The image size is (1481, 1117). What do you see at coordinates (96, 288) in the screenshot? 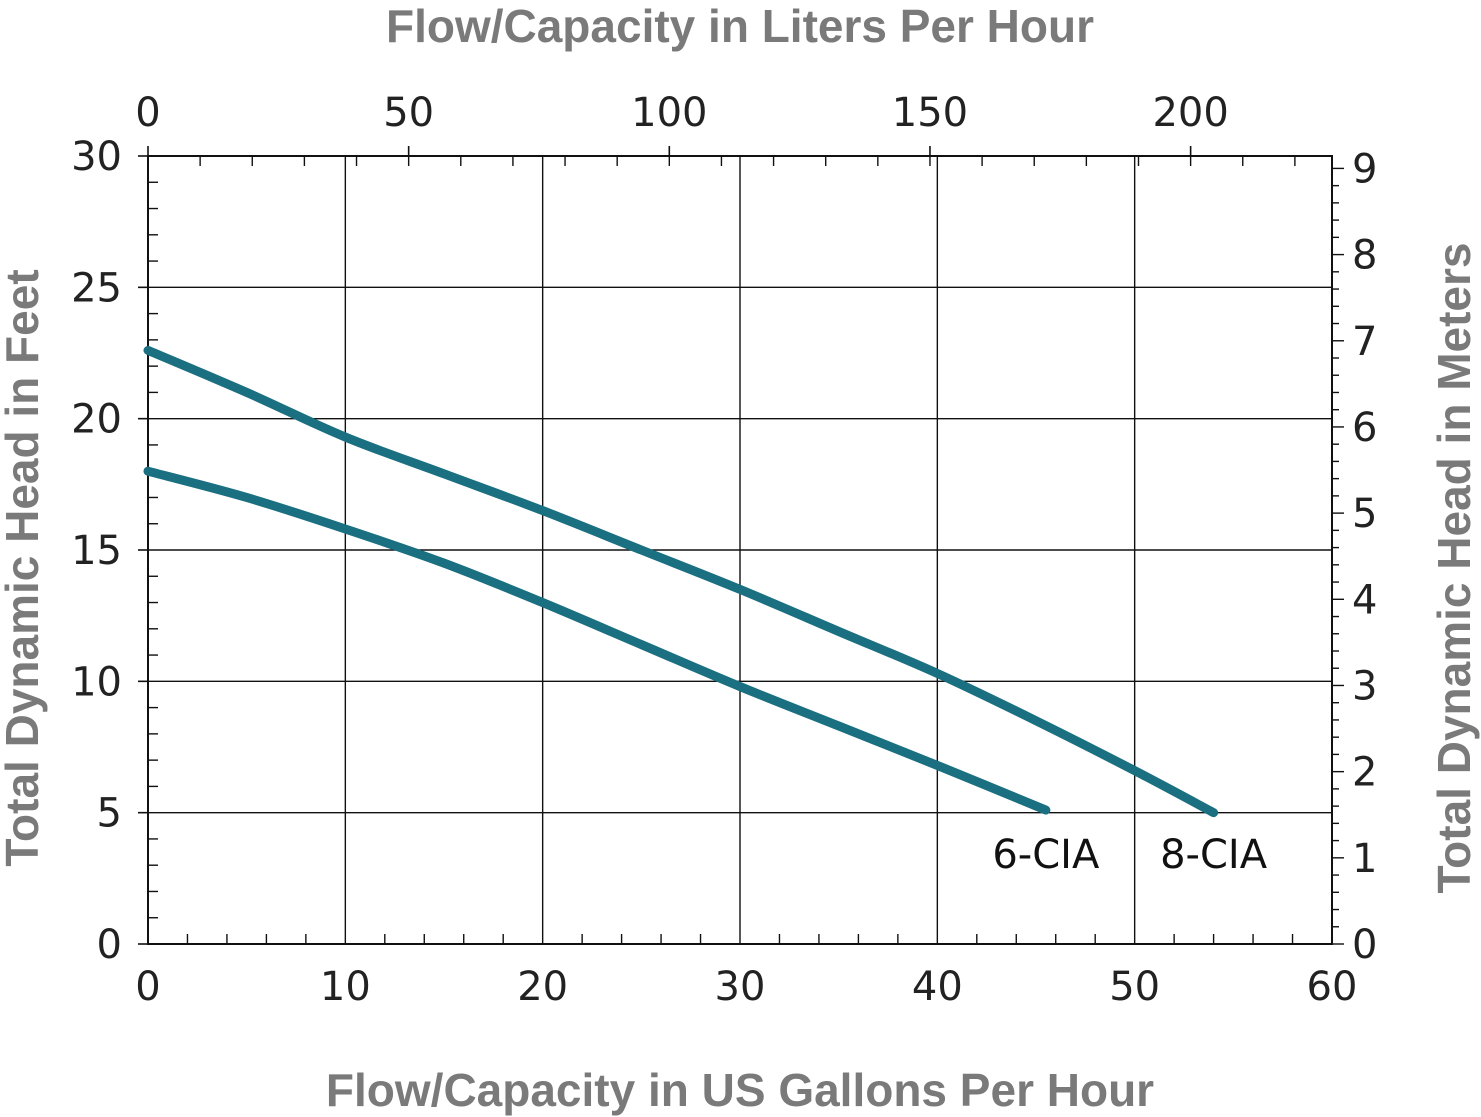
I see `y-tick-label: 25` at bounding box center [96, 288].